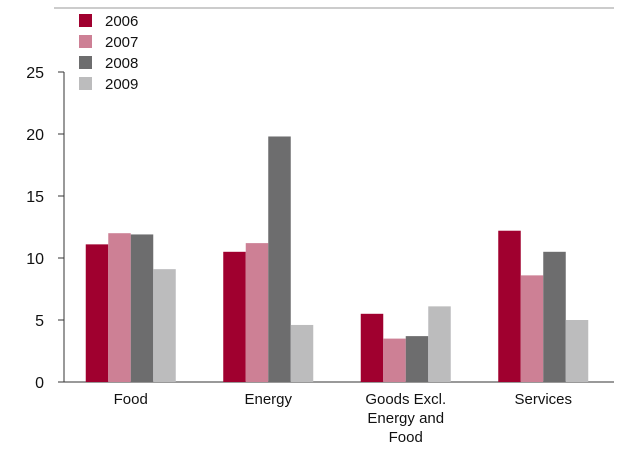  I want to click on y-tick-label: 15, so click(35, 197).